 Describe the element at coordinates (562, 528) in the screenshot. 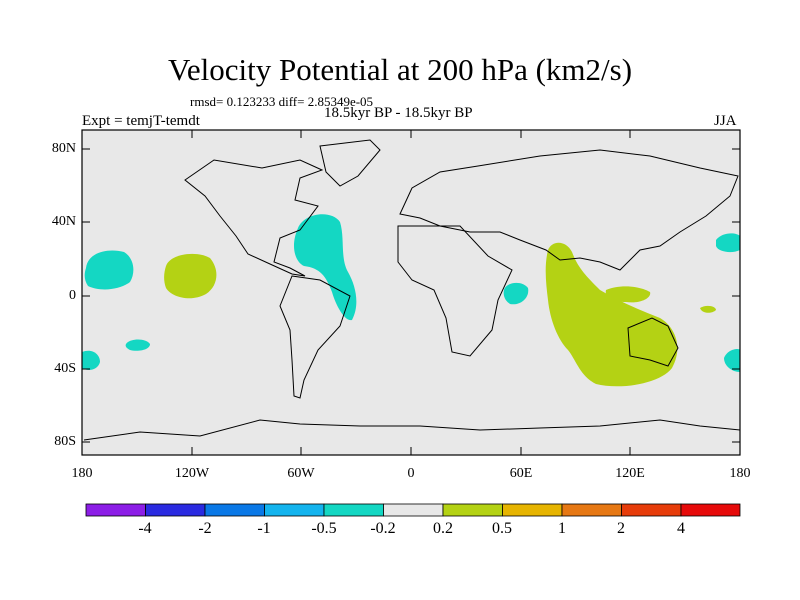

I see `colorbar-label: 1` at that location.